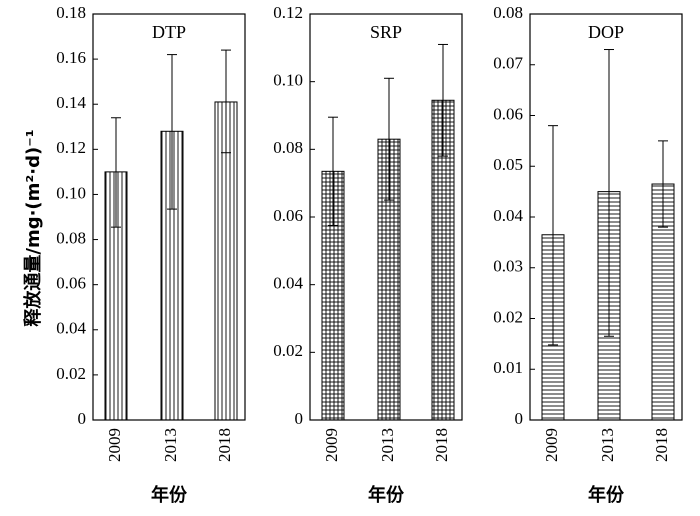  What do you see at coordinates (508, 164) in the screenshot?
I see `y-tick-label: 0.05` at bounding box center [508, 164].